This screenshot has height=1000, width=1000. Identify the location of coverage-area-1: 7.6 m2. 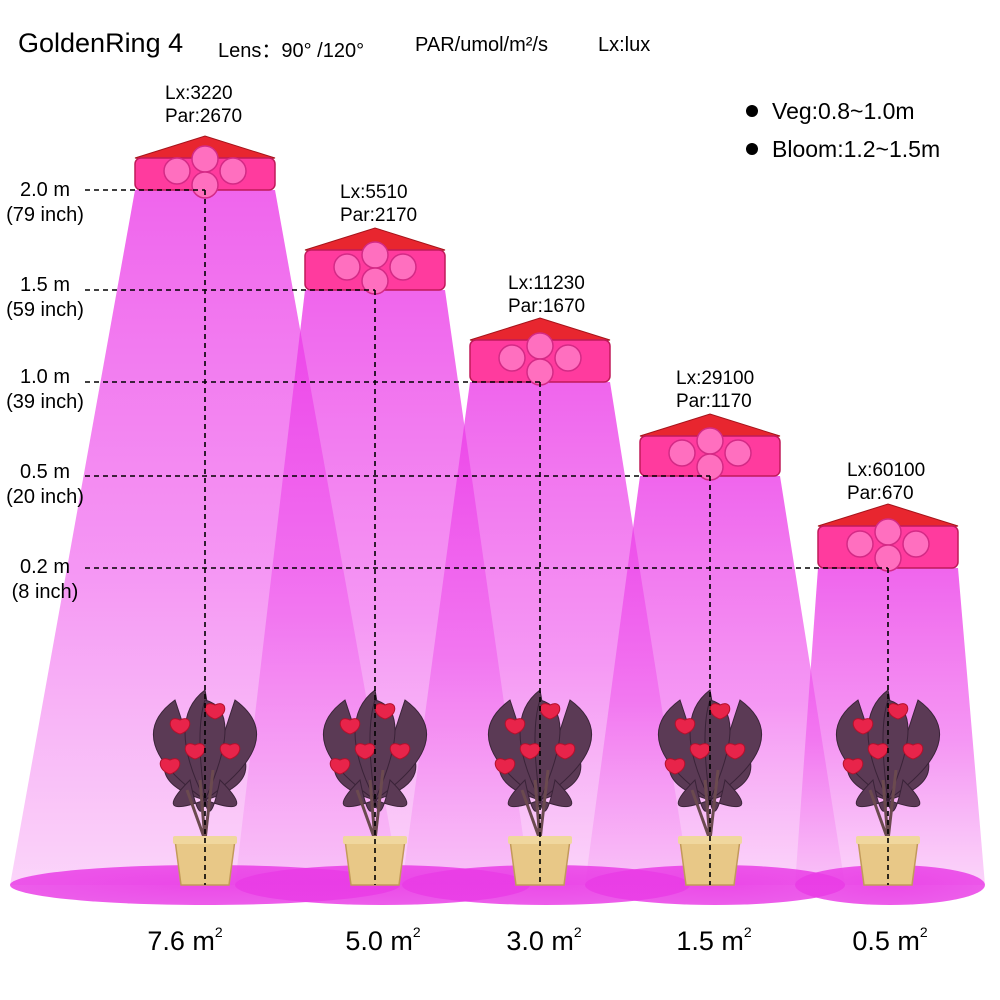
(185, 940).